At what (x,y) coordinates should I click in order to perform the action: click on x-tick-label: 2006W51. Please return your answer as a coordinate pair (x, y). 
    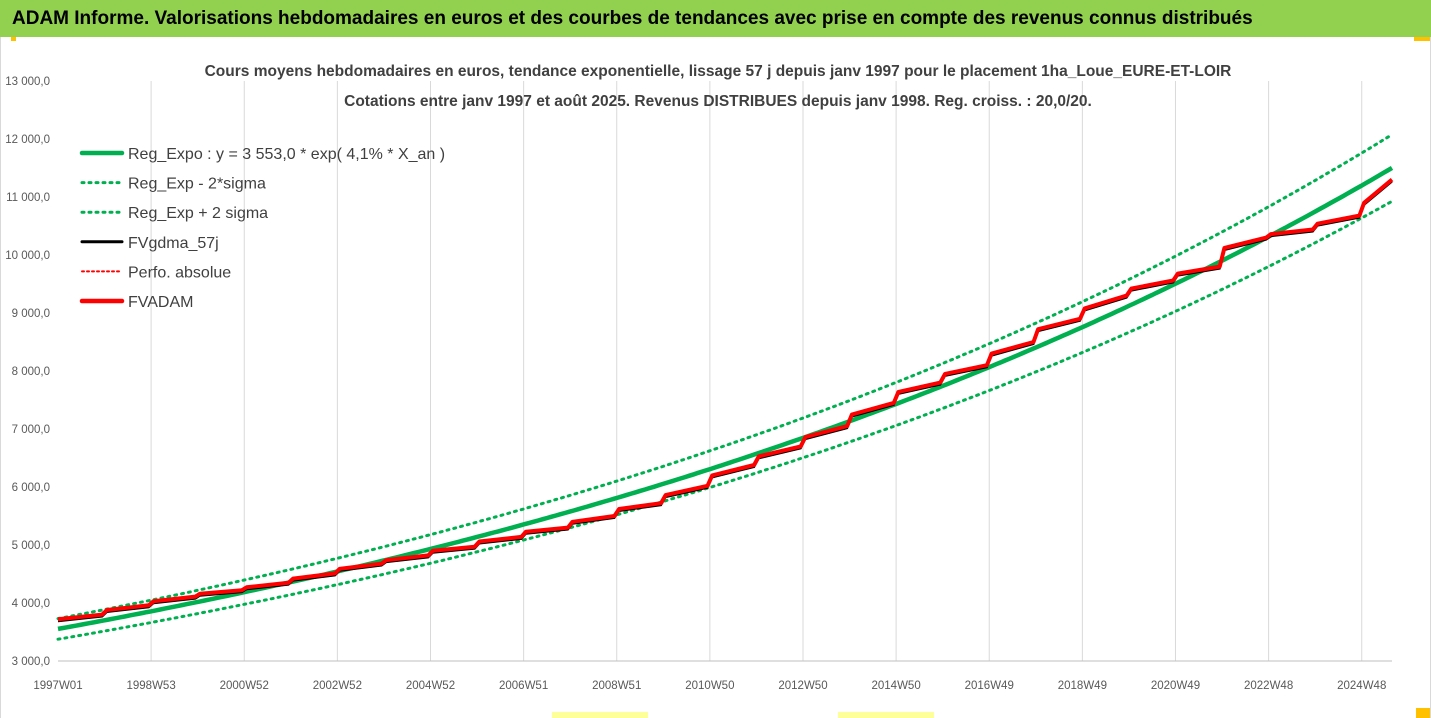
    Looking at the image, I should click on (523, 686).